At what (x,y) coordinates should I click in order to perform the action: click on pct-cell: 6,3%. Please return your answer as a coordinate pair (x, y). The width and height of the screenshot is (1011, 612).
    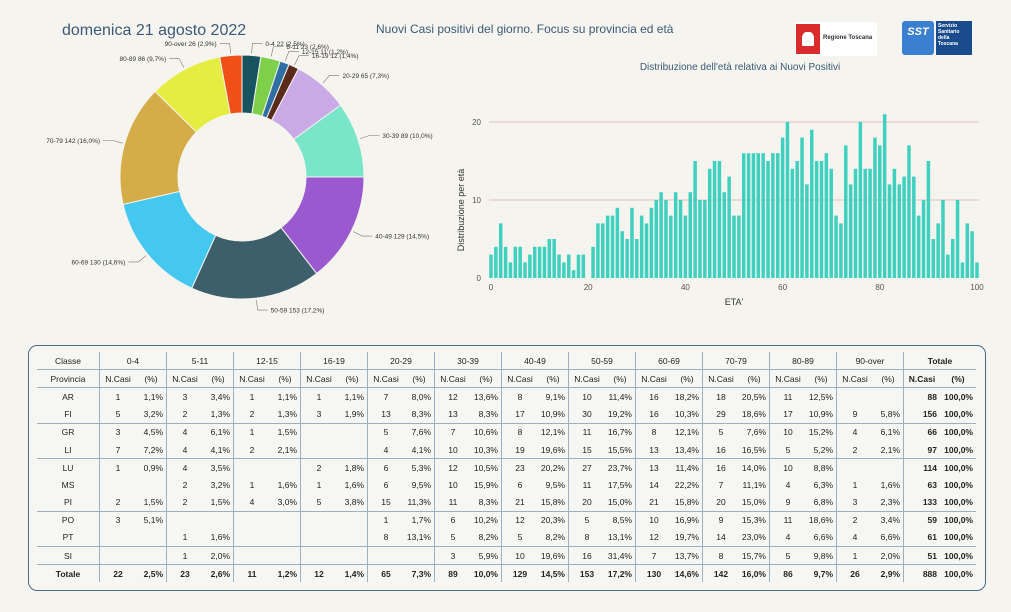
    Looking at the image, I should click on (823, 484).